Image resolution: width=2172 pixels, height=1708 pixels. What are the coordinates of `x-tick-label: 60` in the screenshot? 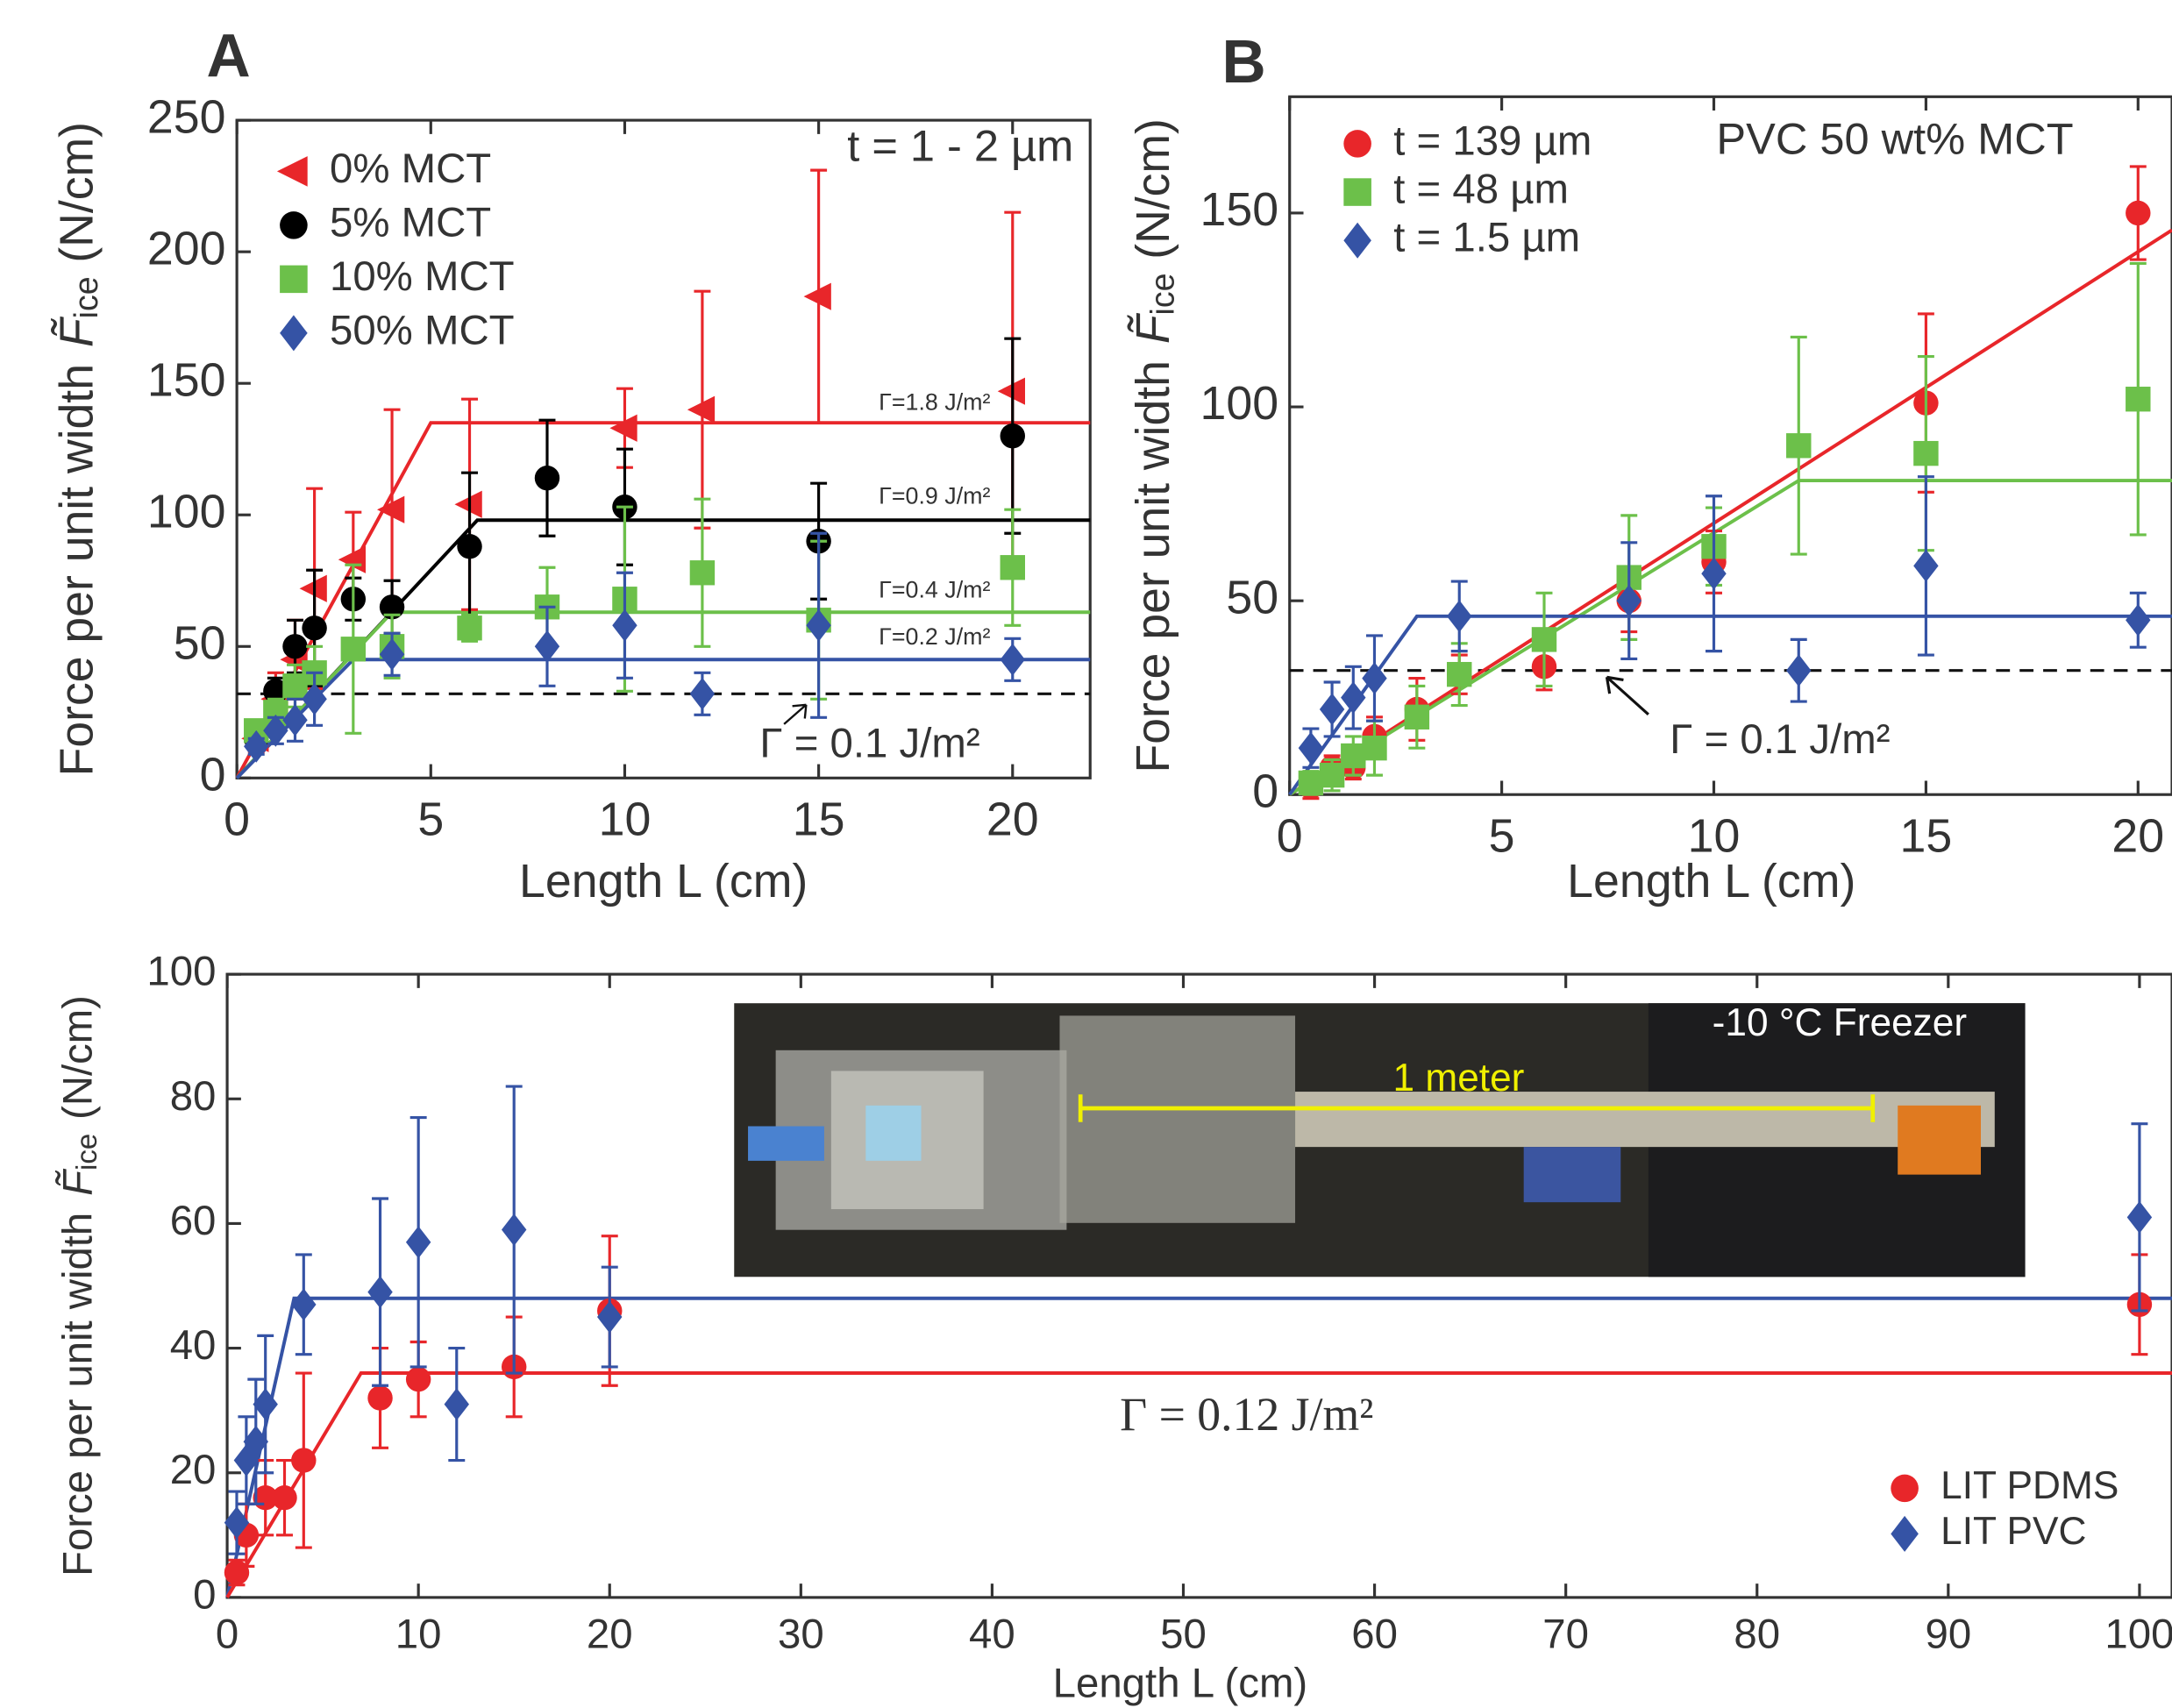 It's located at (1374, 1634).